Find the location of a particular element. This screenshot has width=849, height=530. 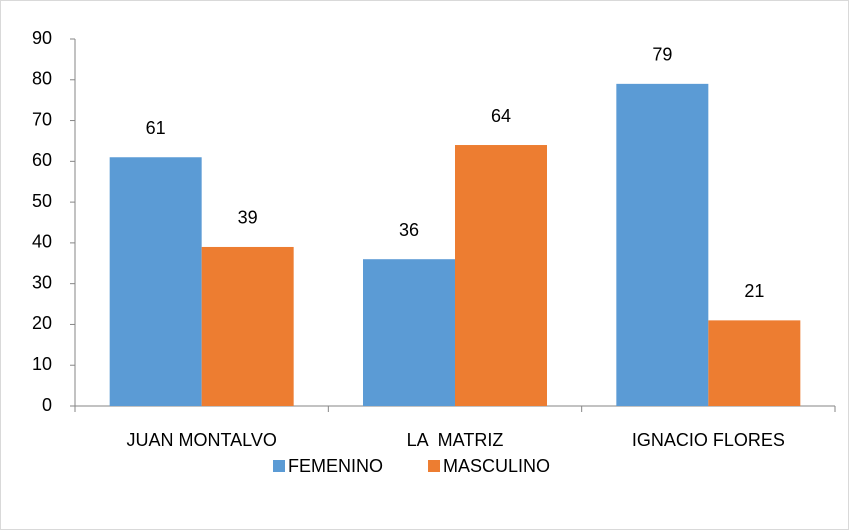

data-label: 21 is located at coordinates (754, 291).